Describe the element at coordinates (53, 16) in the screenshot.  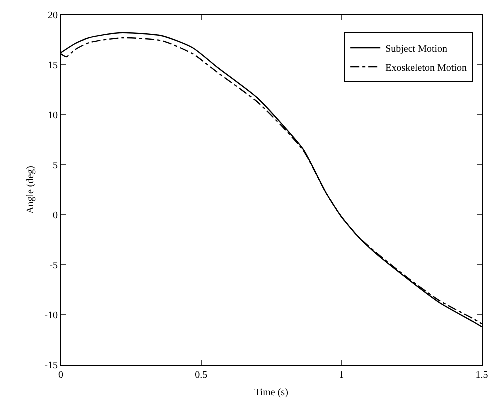
I see `y-tick-label: 20` at that location.